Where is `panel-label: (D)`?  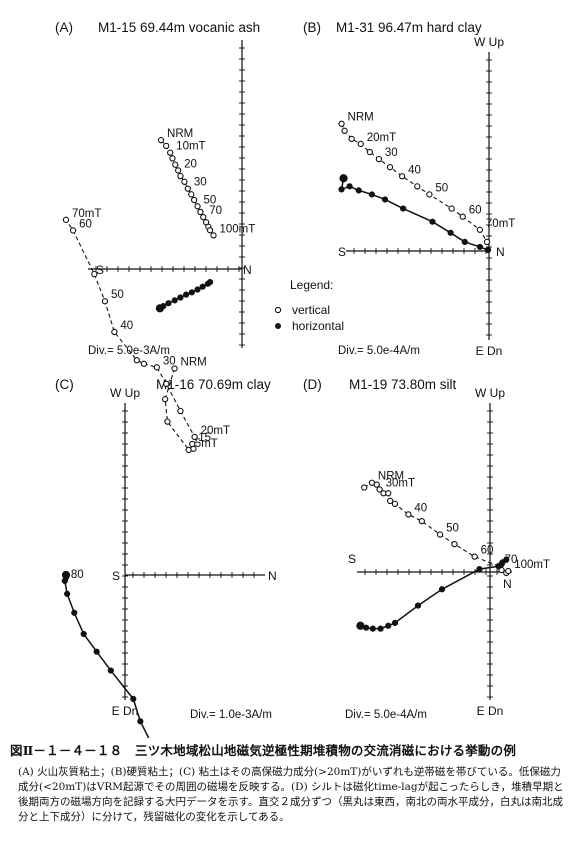 panel-label: (D) is located at coordinates (312, 384).